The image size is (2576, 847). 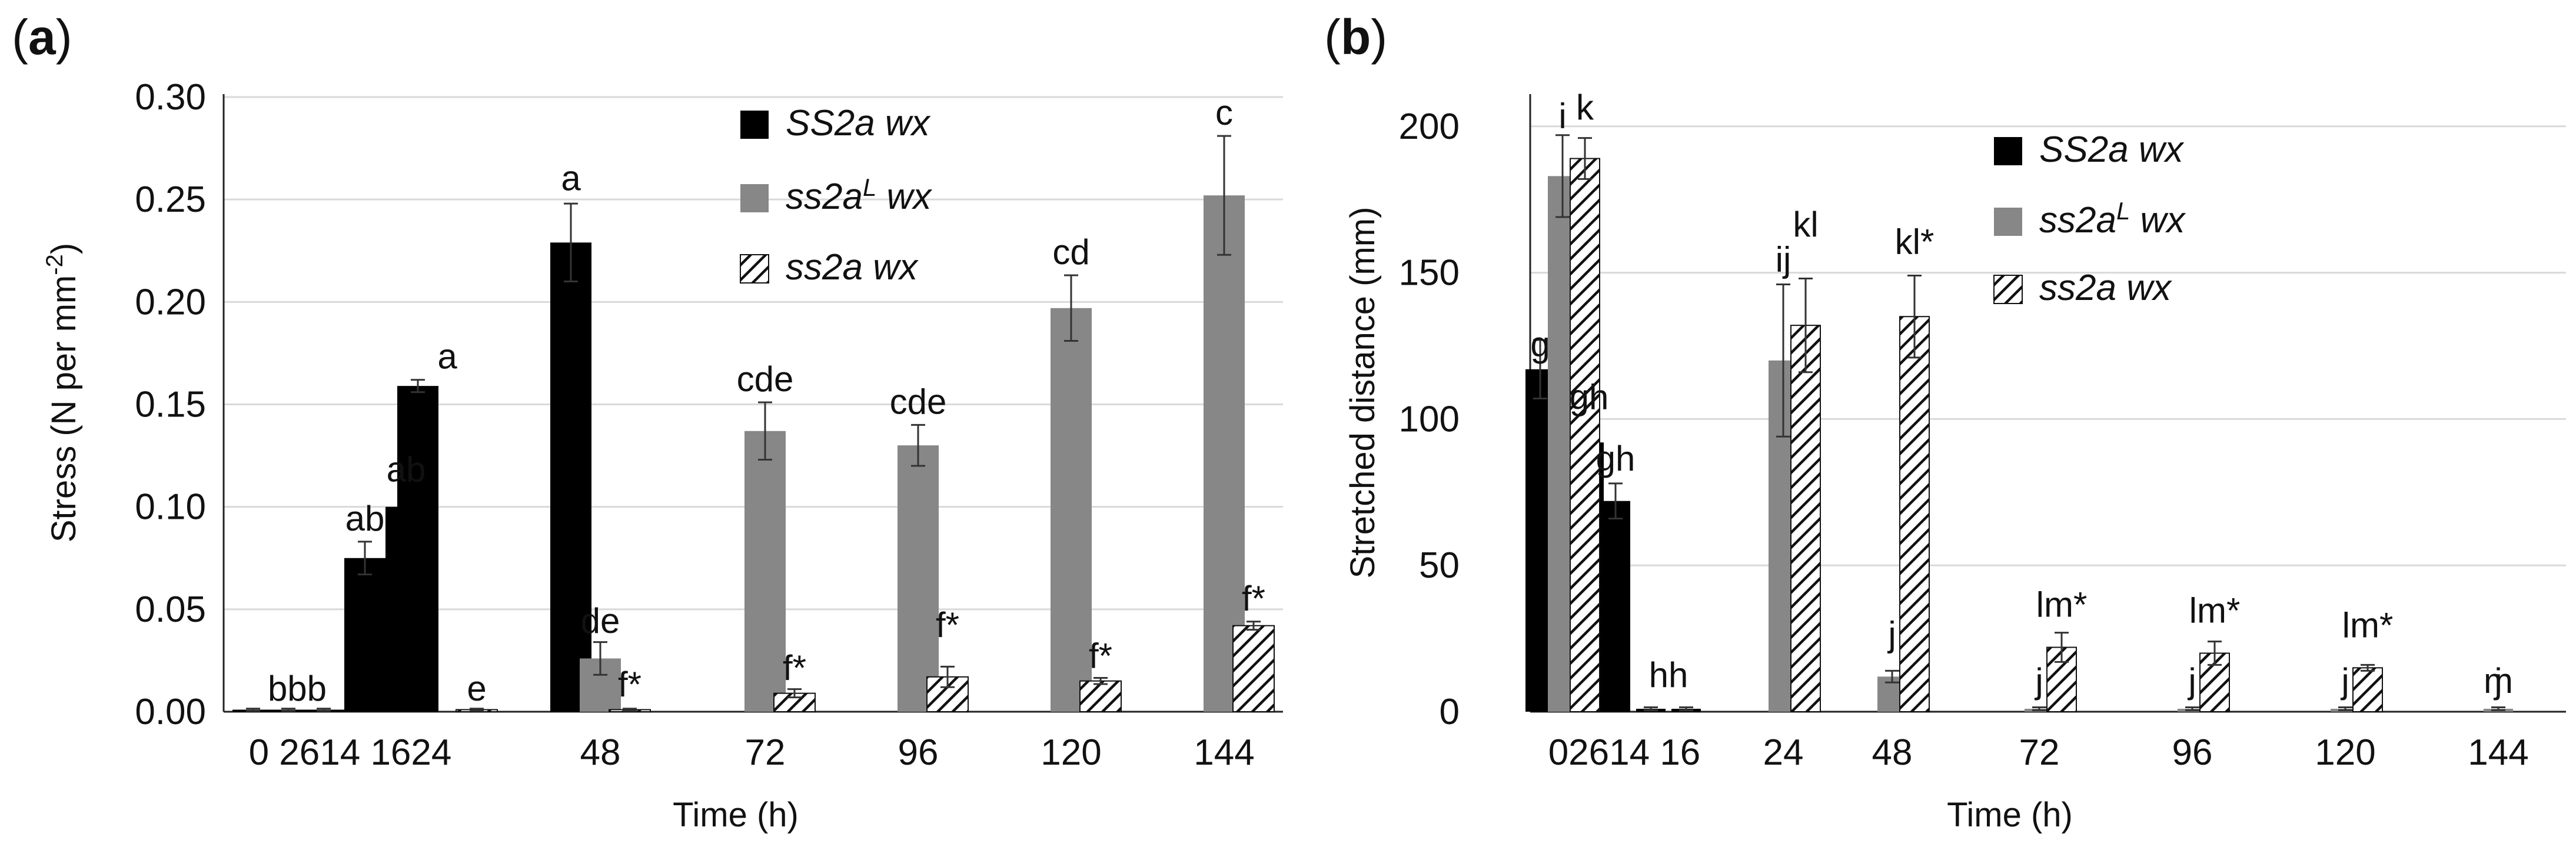 What do you see at coordinates (62, 392) in the screenshot?
I see `y-axis-title: Stress (N per mm-2)` at bounding box center [62, 392].